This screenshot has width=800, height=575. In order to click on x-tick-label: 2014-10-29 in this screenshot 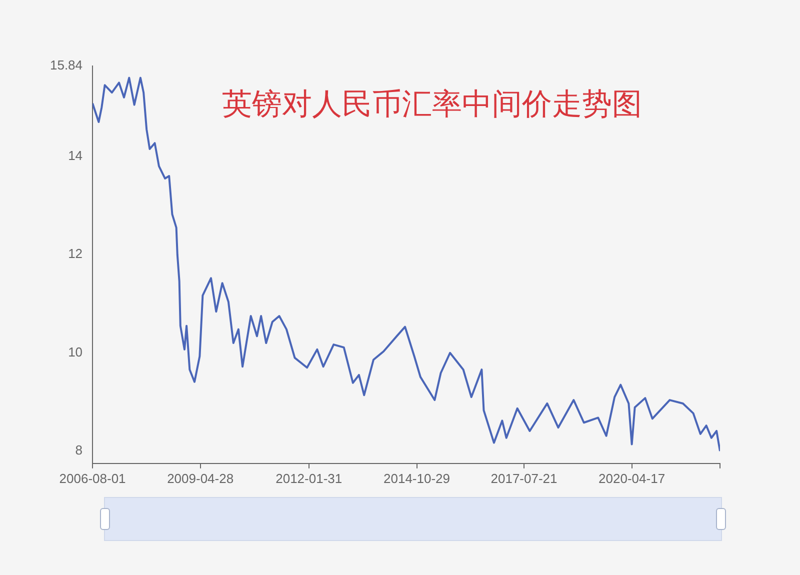, I will do `click(417, 478)`.